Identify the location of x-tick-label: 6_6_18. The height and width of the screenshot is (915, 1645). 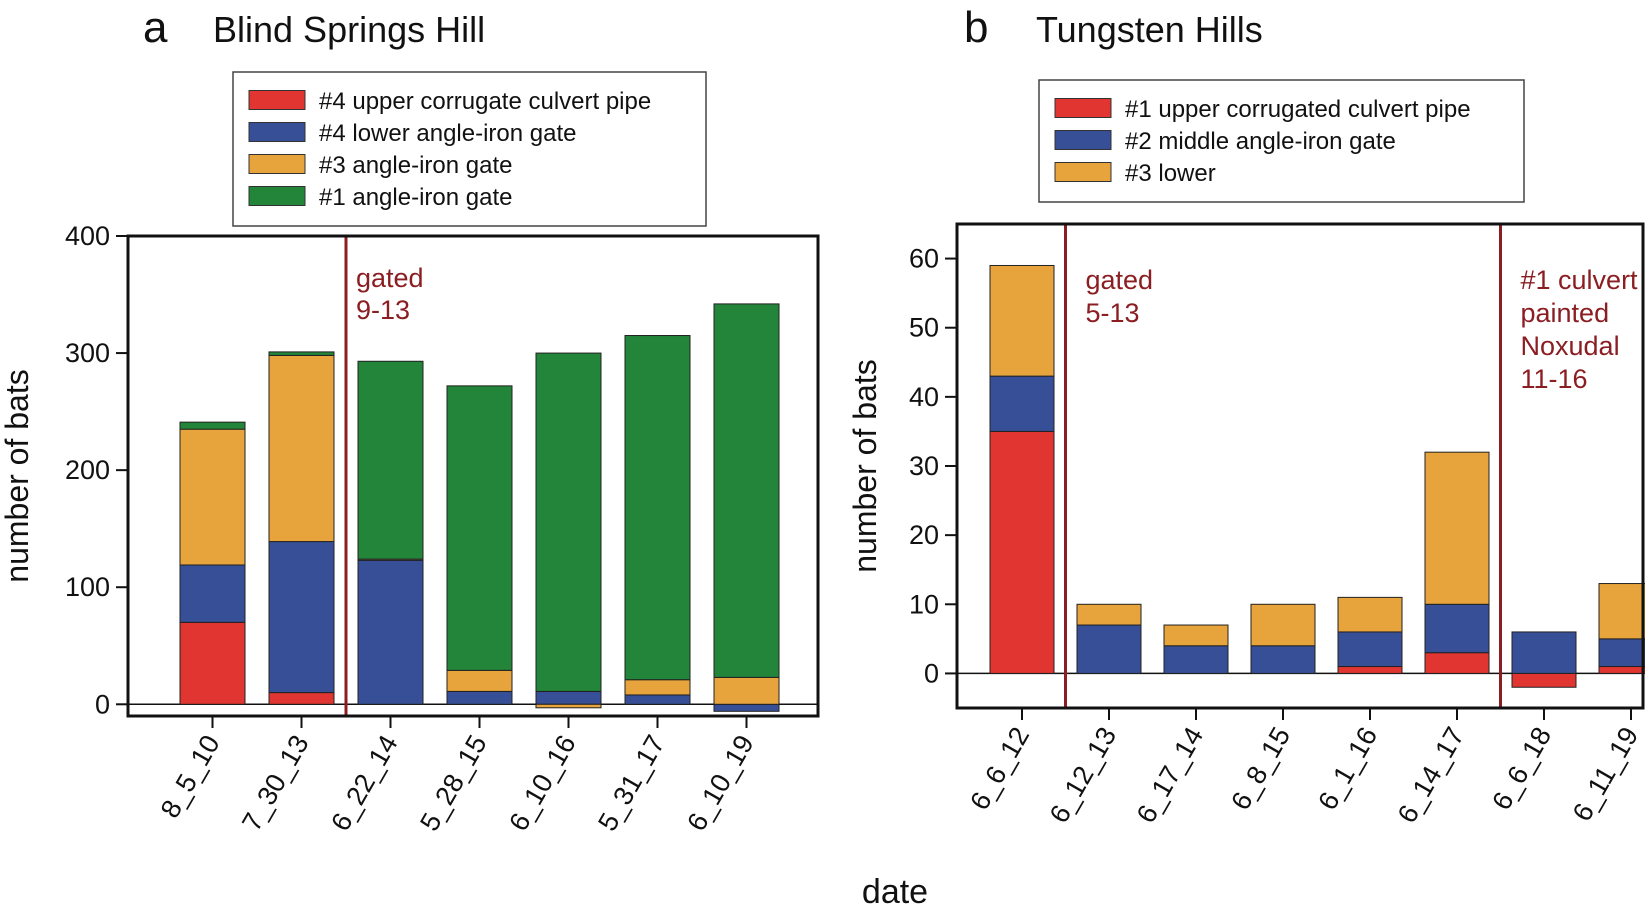
(1521, 768).